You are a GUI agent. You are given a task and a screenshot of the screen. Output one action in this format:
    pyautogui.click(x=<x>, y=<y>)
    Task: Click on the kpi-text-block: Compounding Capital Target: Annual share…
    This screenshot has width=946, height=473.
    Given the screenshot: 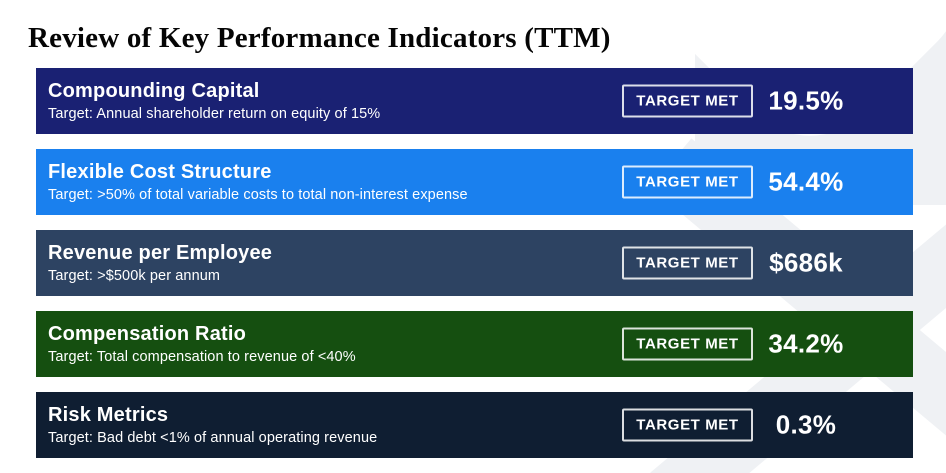 What is the action you would take?
    pyautogui.click(x=208, y=101)
    